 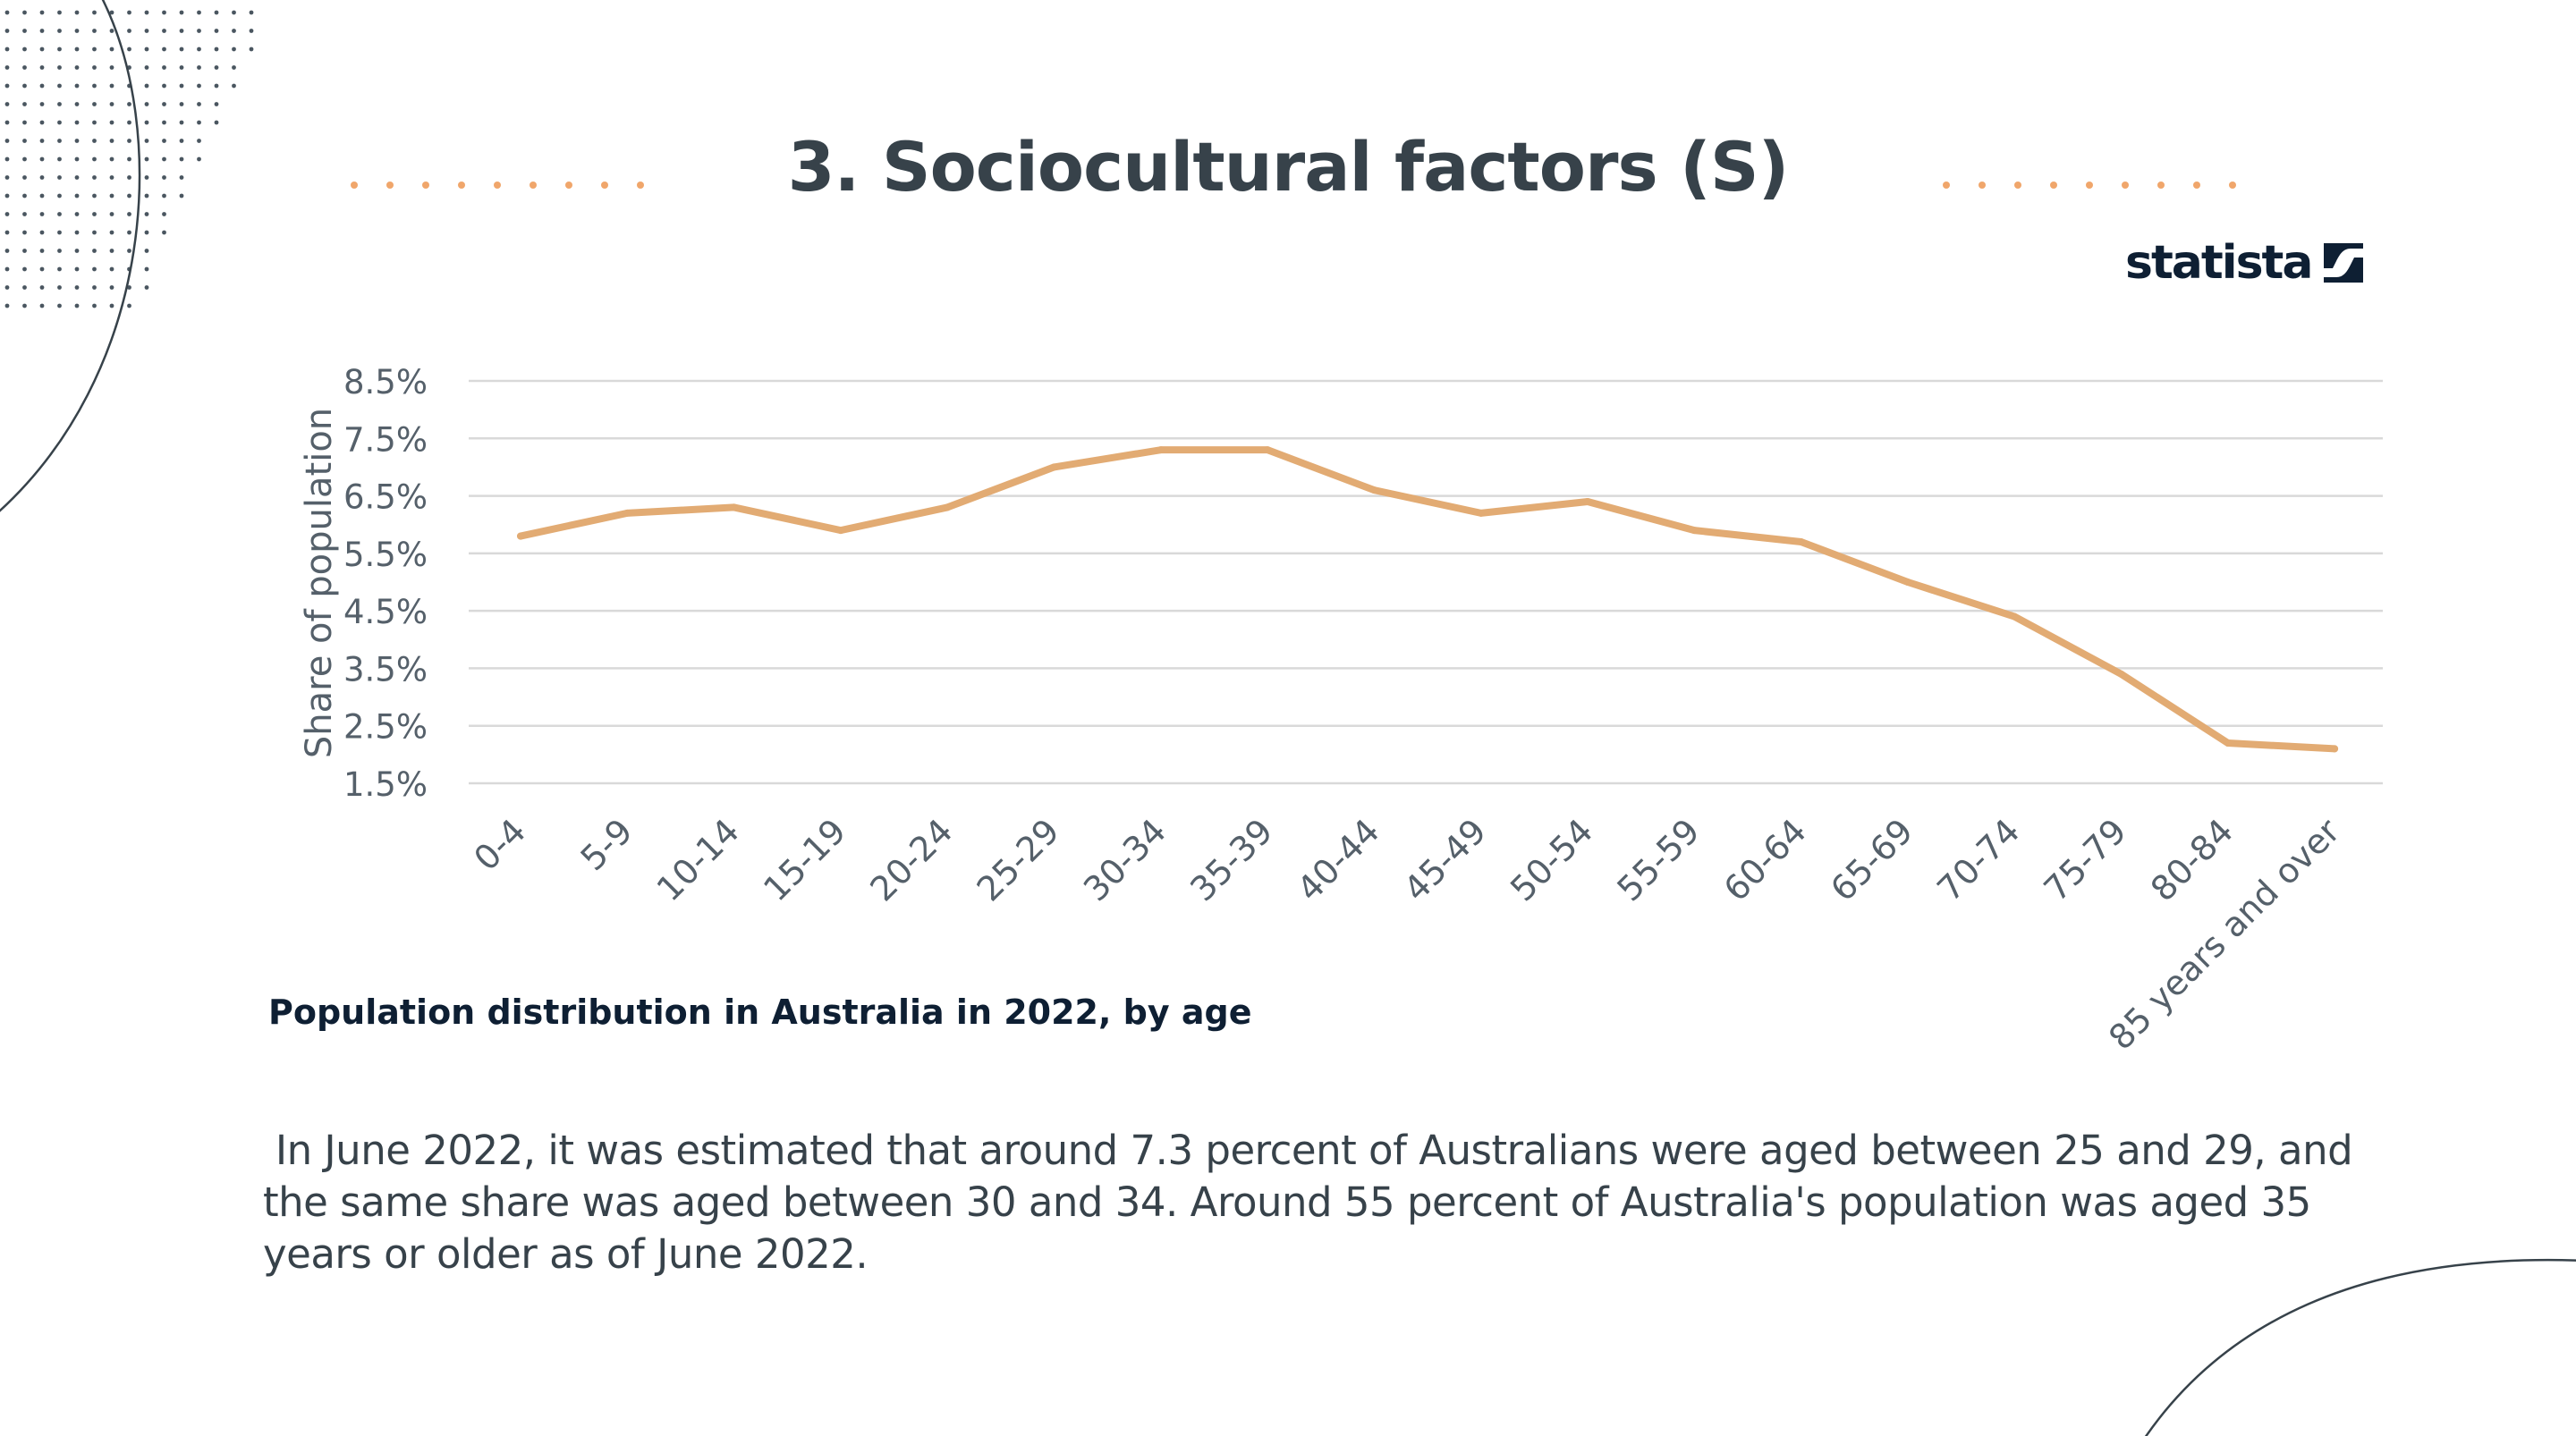 What do you see at coordinates (497, 186) in the screenshot?
I see `dotted-accent-left` at bounding box center [497, 186].